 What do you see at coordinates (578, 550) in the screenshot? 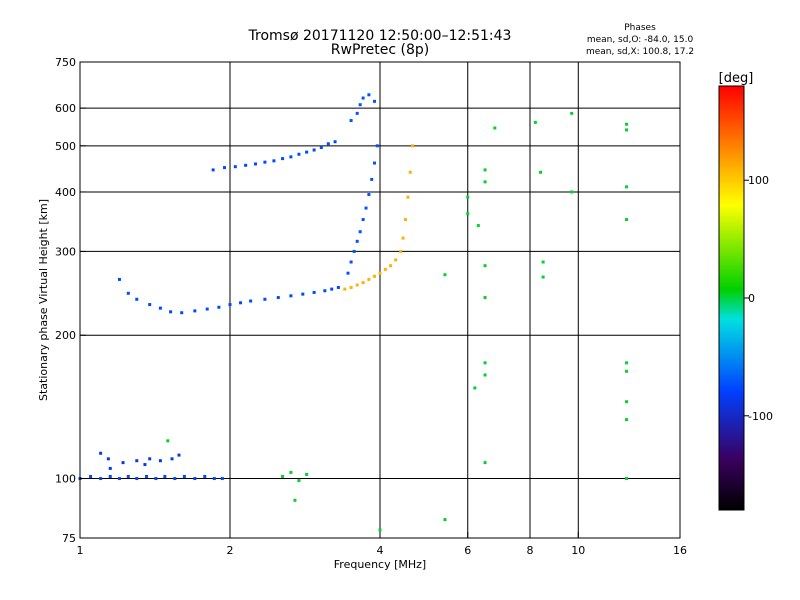
I see `x-tick-label: 10` at bounding box center [578, 550].